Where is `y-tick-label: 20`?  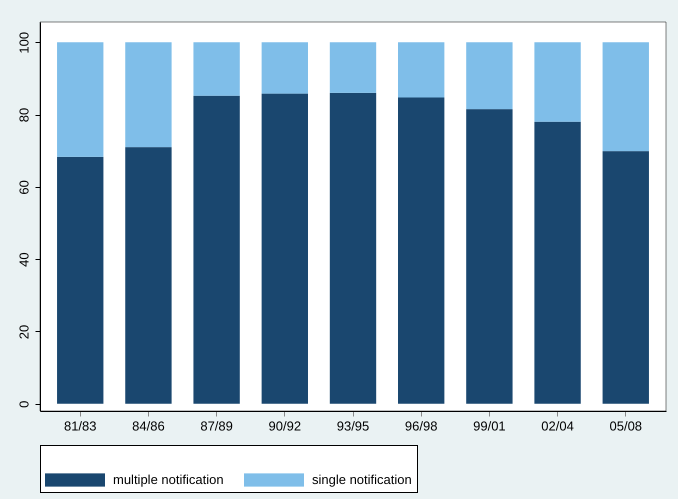 y-tick-label: 20 is located at coordinates (24, 332).